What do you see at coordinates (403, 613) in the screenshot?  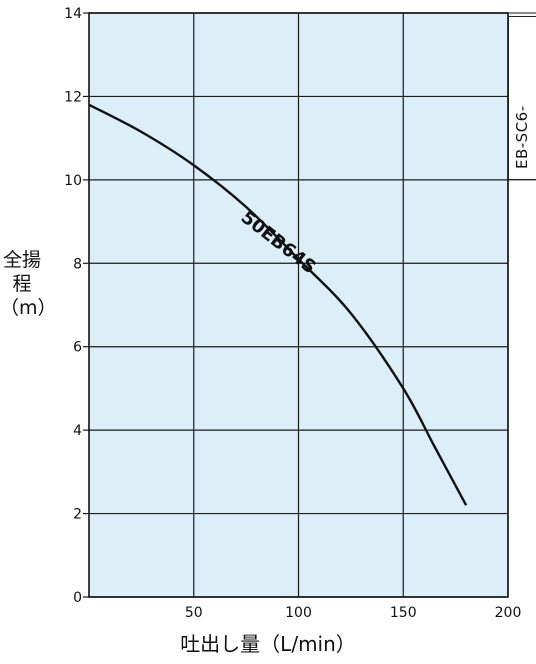 I see `x-tick-label: 150` at bounding box center [403, 613].